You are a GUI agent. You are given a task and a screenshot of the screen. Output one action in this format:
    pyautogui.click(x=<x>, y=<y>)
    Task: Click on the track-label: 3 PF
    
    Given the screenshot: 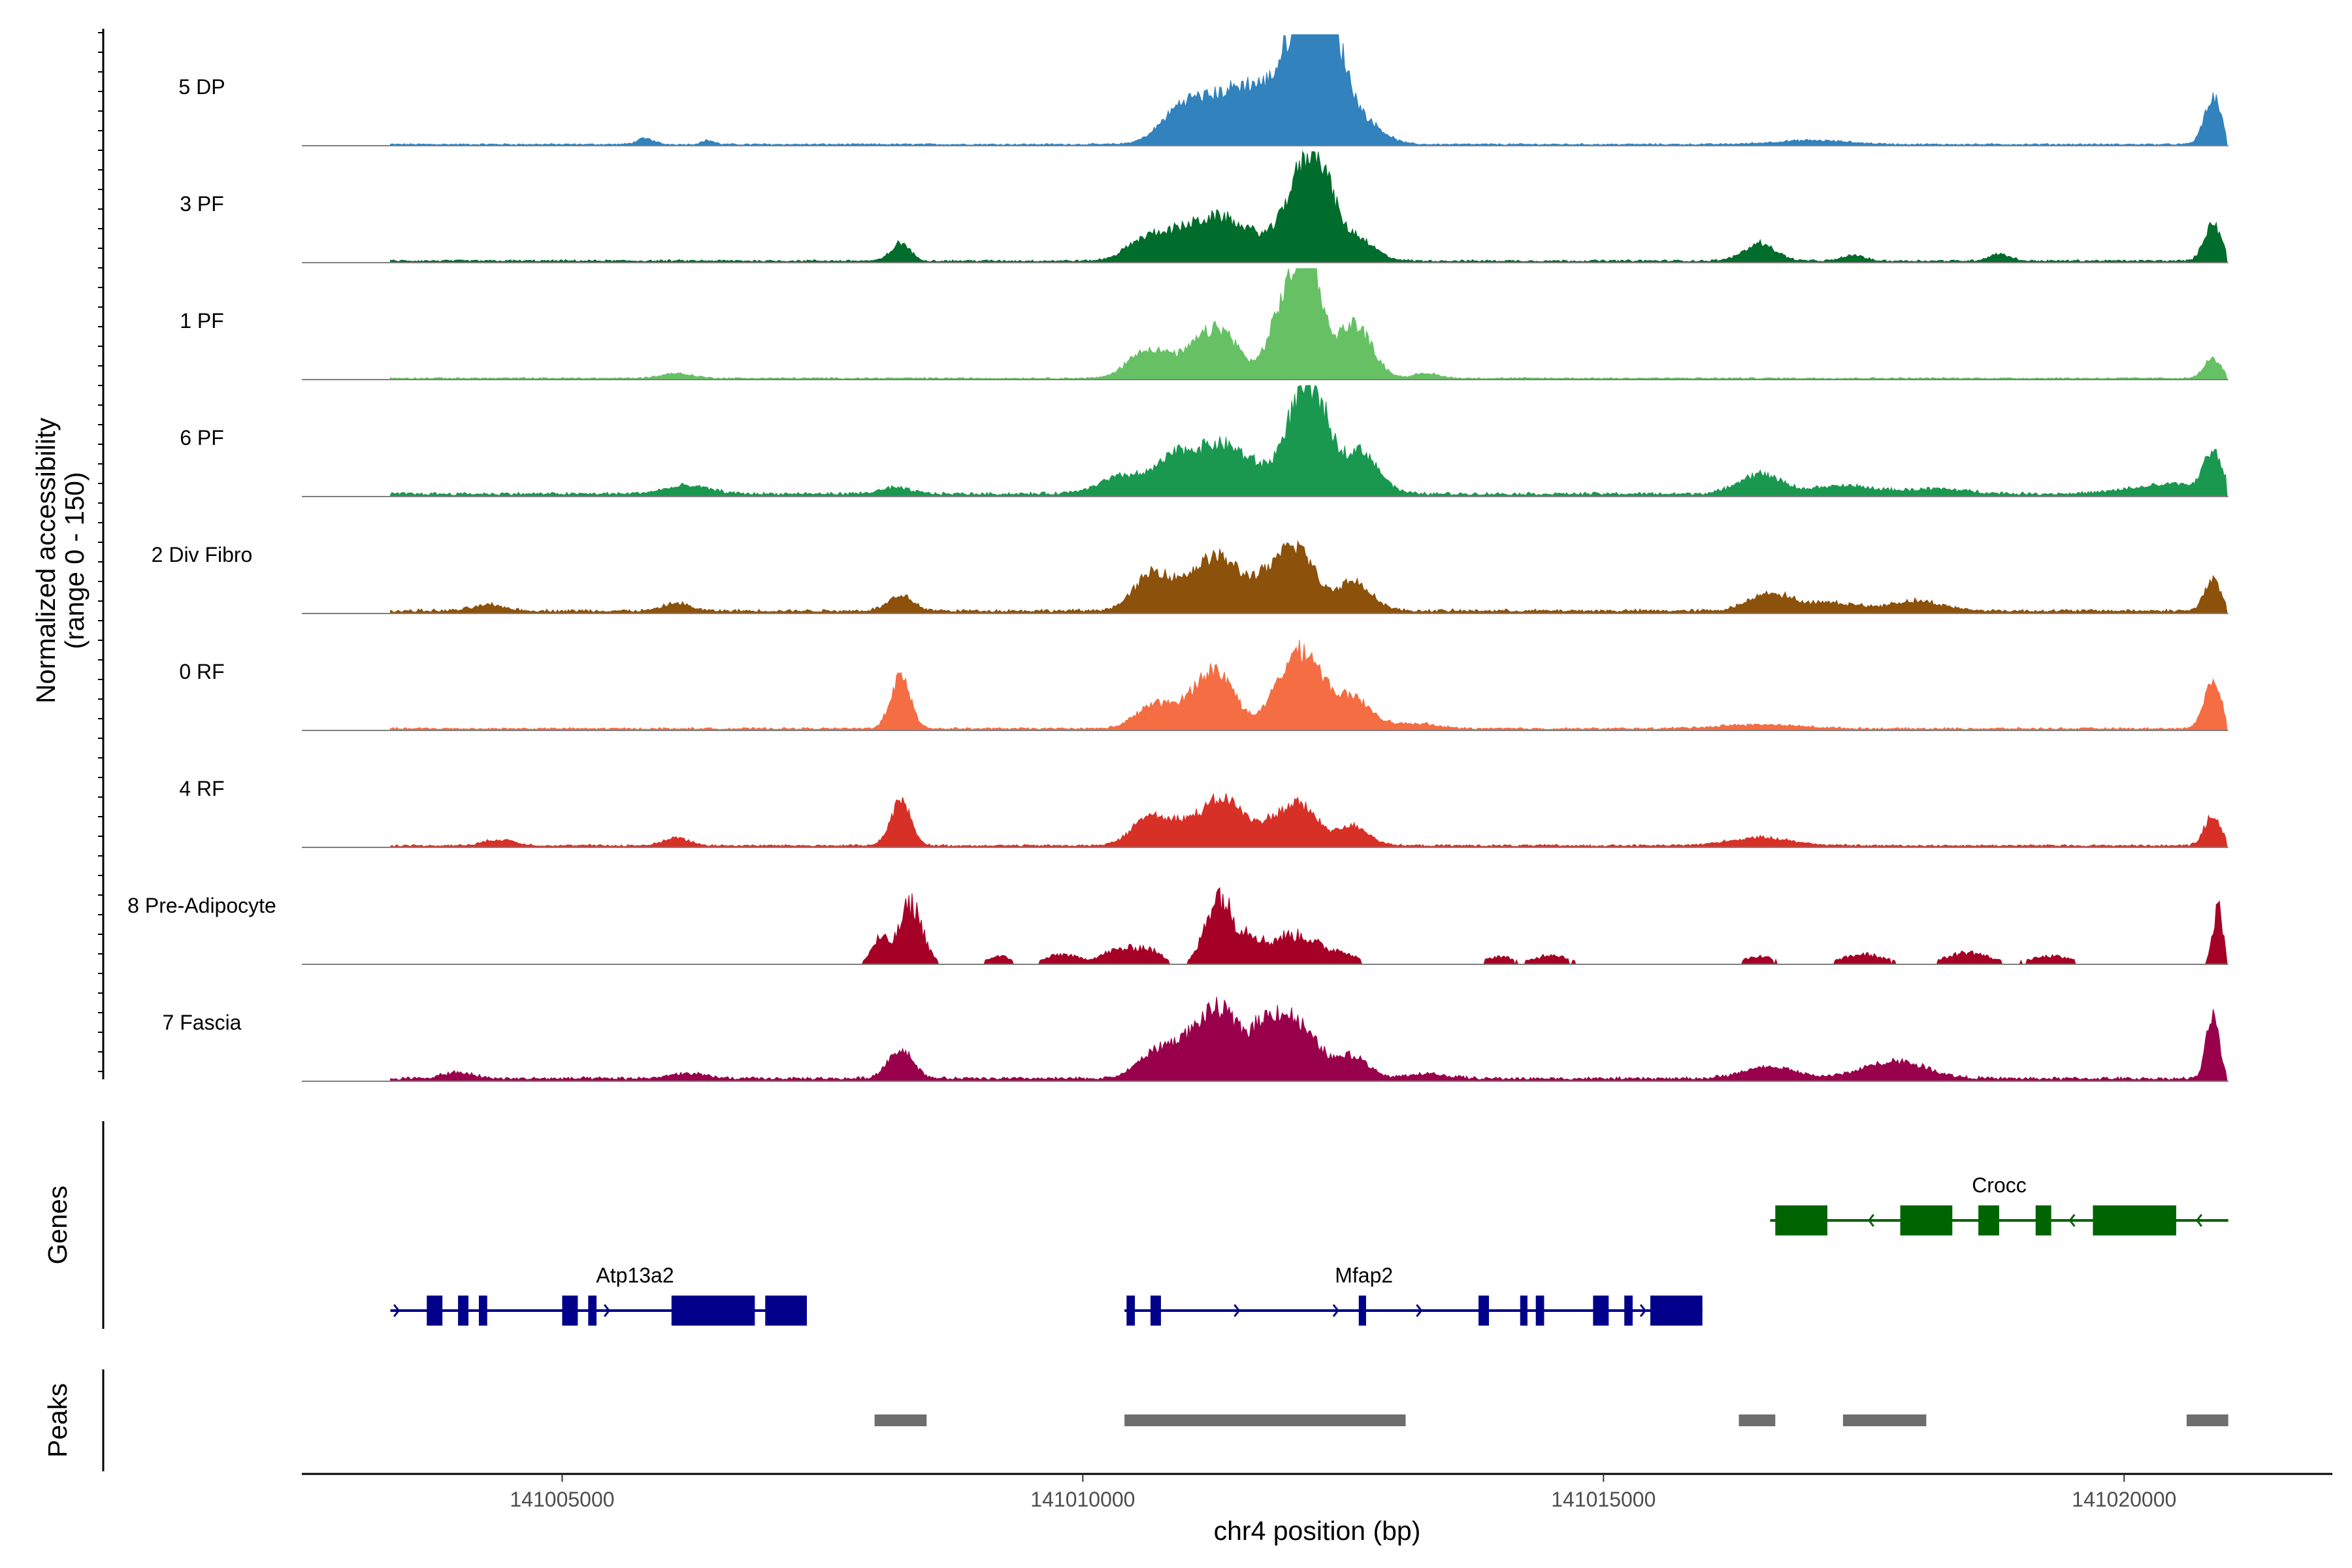 What is the action you would take?
    pyautogui.click(x=202, y=204)
    